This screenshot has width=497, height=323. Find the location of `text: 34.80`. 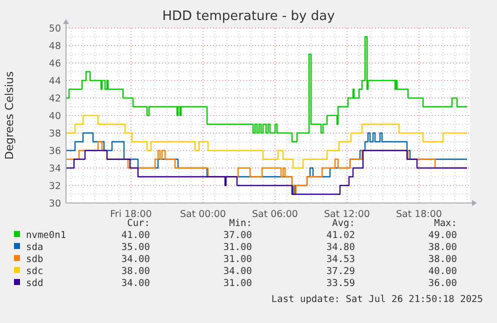

text: 34.80 is located at coordinates (341, 247).